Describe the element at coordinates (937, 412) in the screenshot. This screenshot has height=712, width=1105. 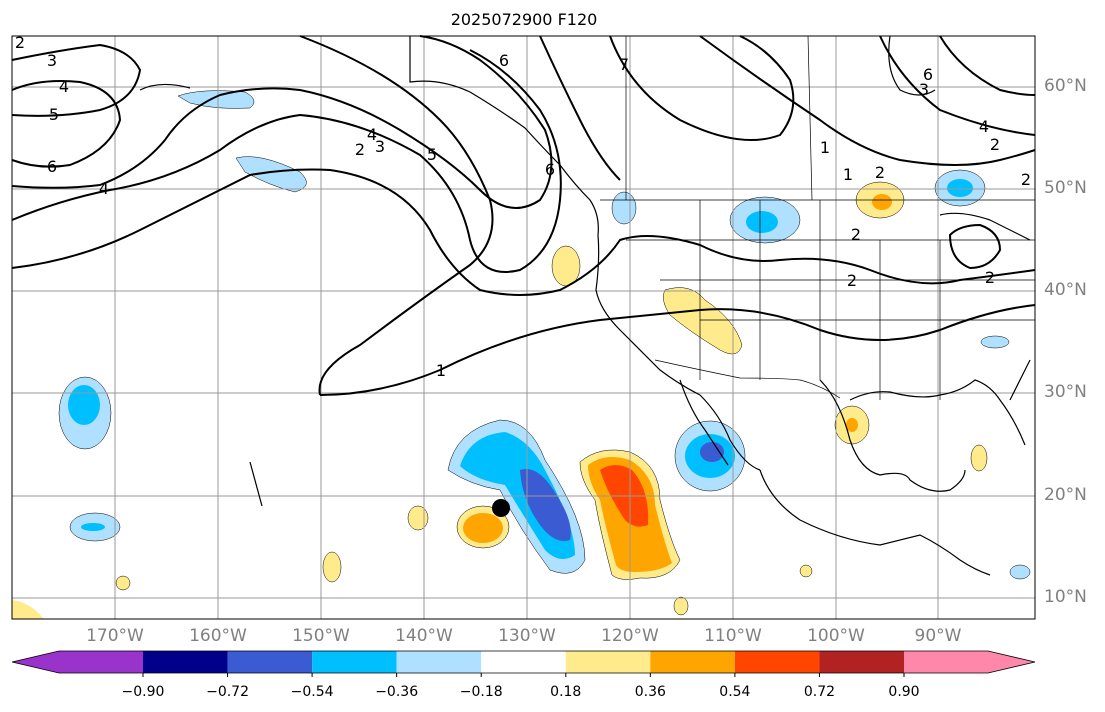
I see `gulf-coast-us` at that location.